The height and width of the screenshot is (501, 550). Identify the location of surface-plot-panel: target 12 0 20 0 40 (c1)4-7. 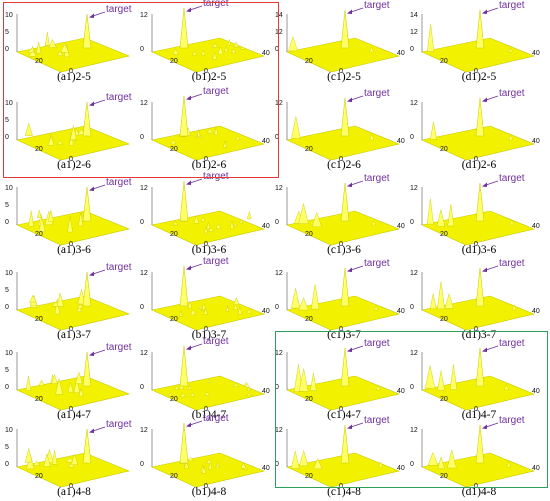
(342, 381).